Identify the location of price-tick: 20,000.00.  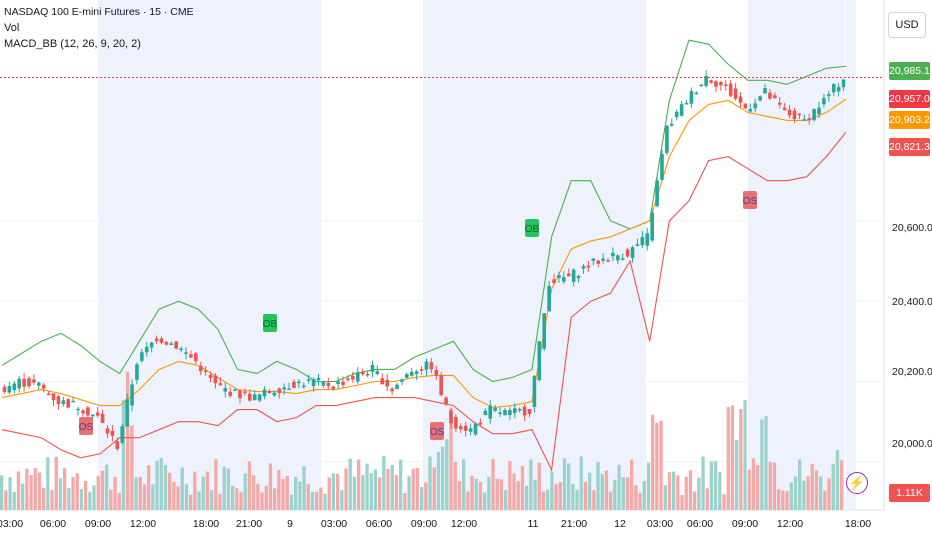
(912, 444).